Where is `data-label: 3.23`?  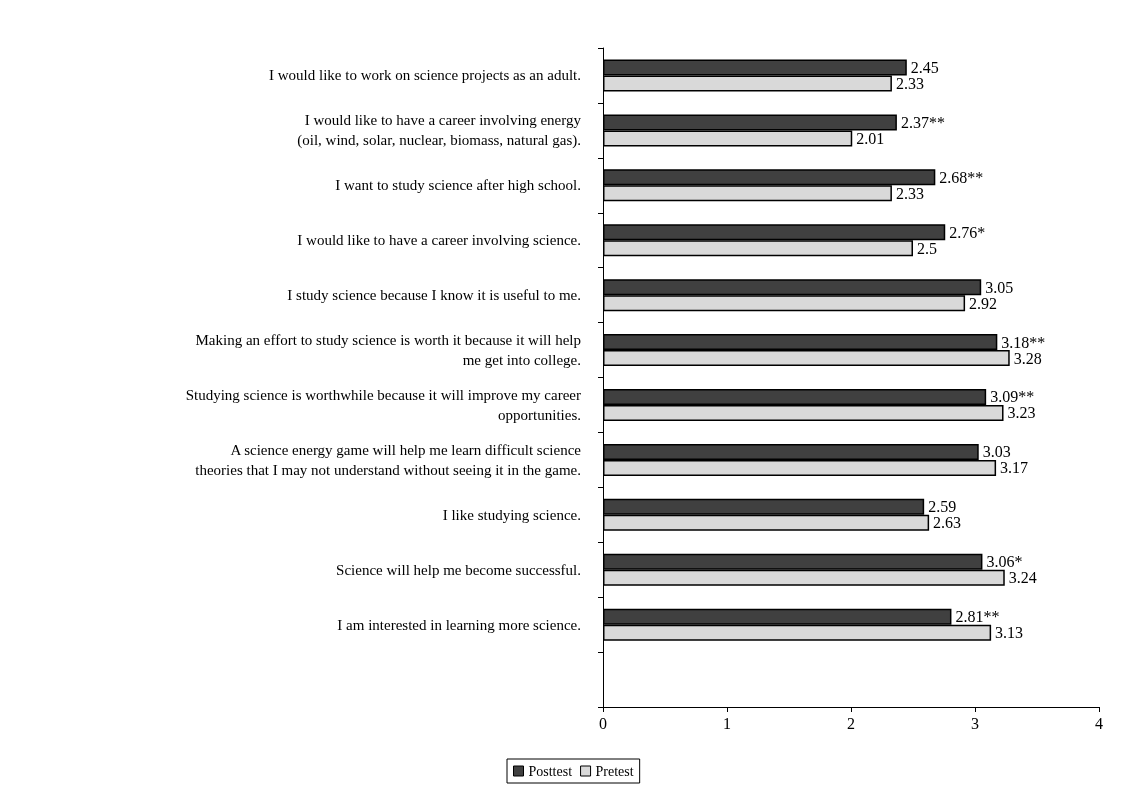
data-label: 3.23 is located at coordinates (1021, 413).